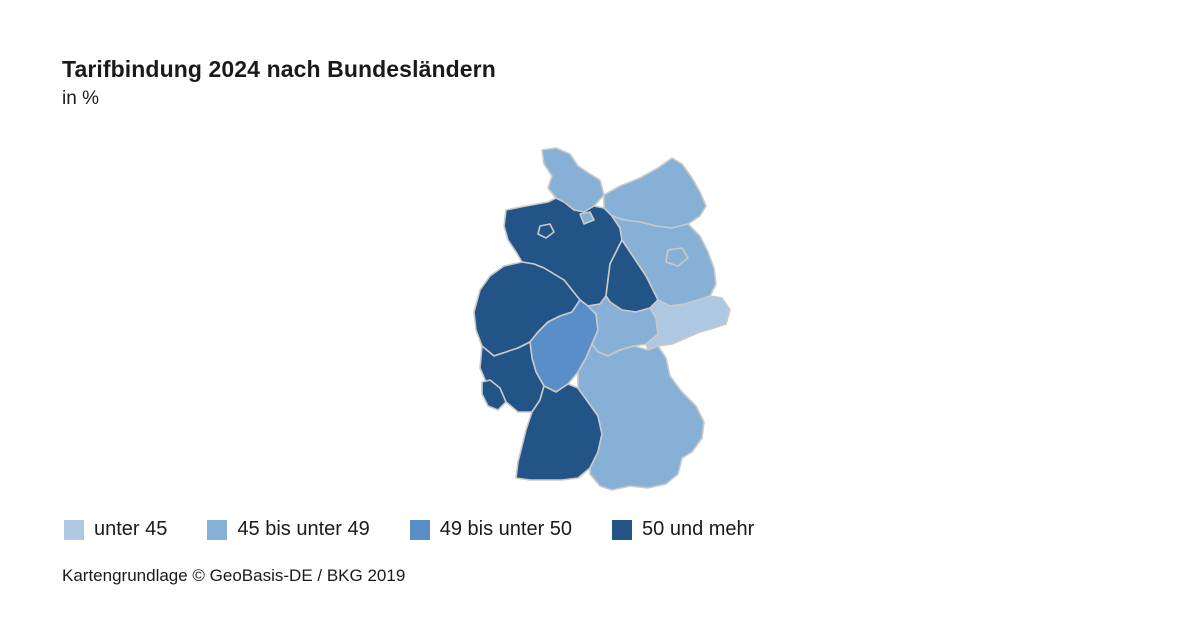  I want to click on region-bremen: Bremen, so click(546, 231).